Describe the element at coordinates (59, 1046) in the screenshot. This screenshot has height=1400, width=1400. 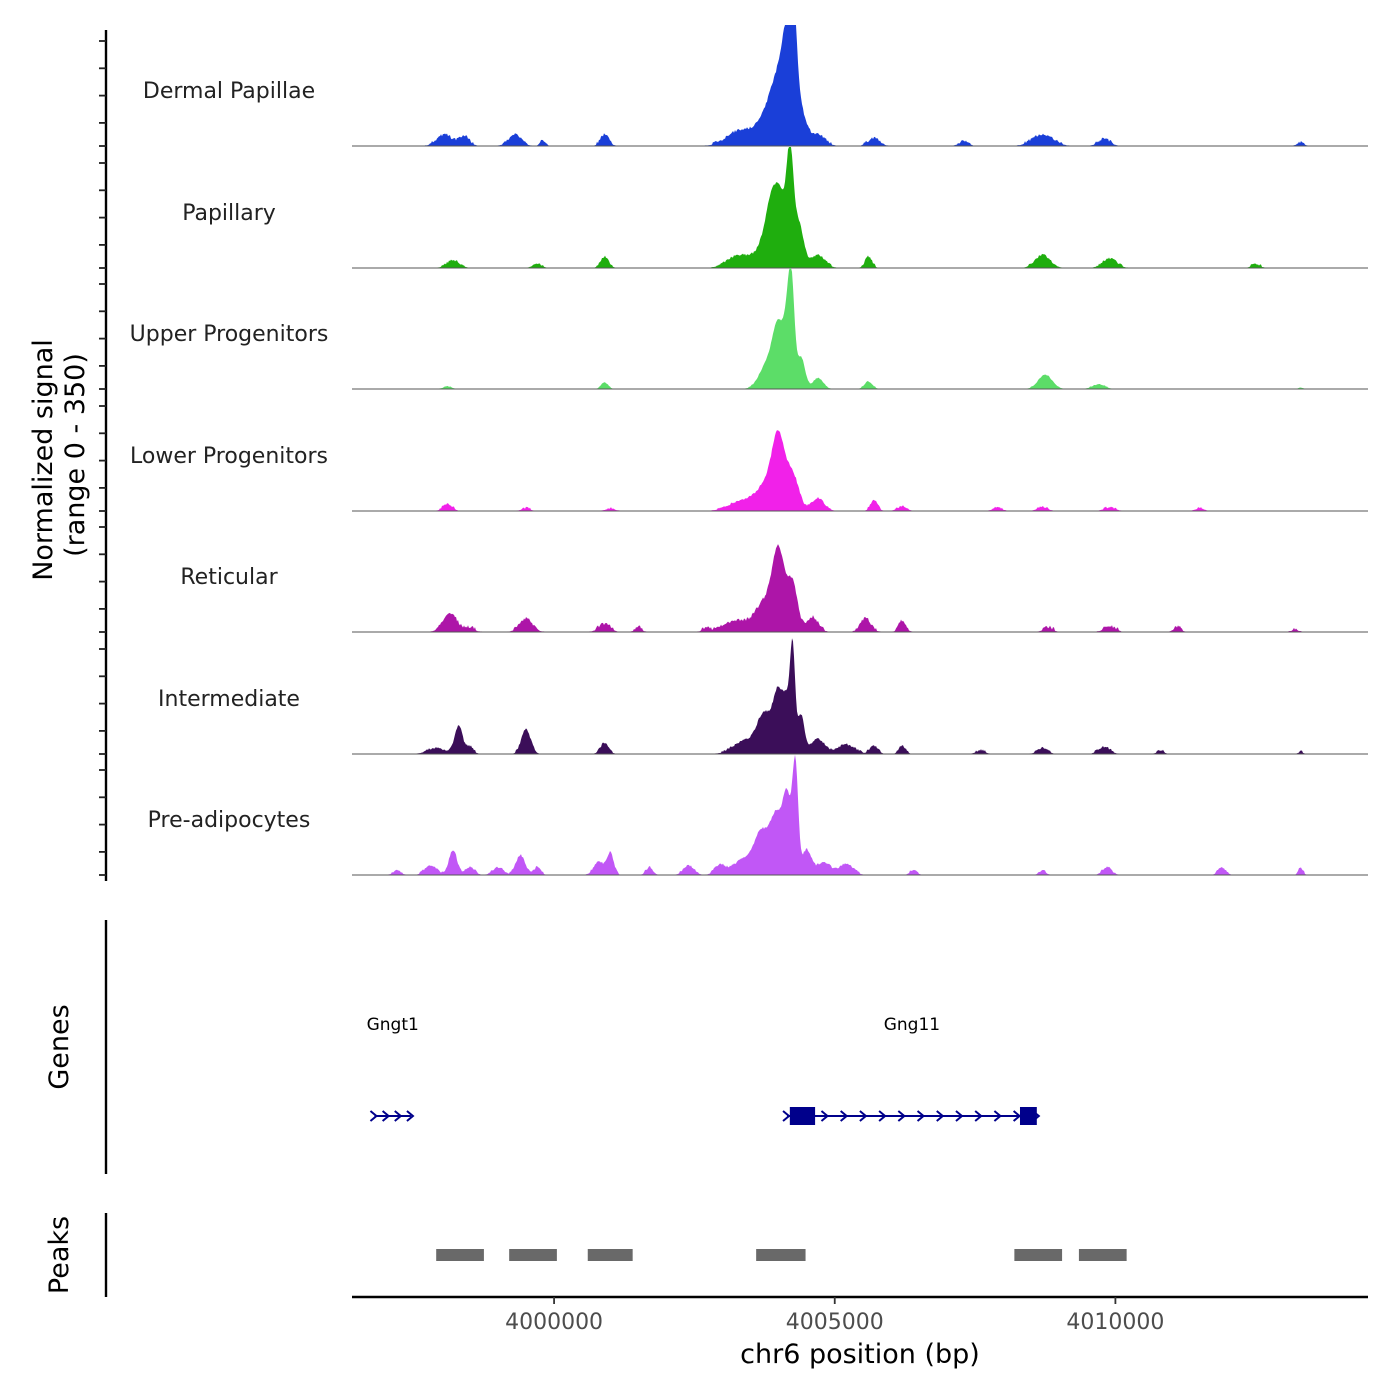
I see `genes-track-title: Genes` at that location.